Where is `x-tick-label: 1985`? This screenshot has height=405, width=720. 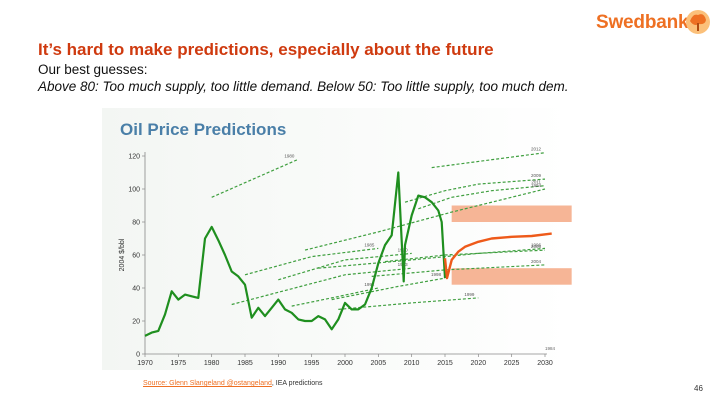
x-tick-label: 1985 is located at coordinates (245, 363).